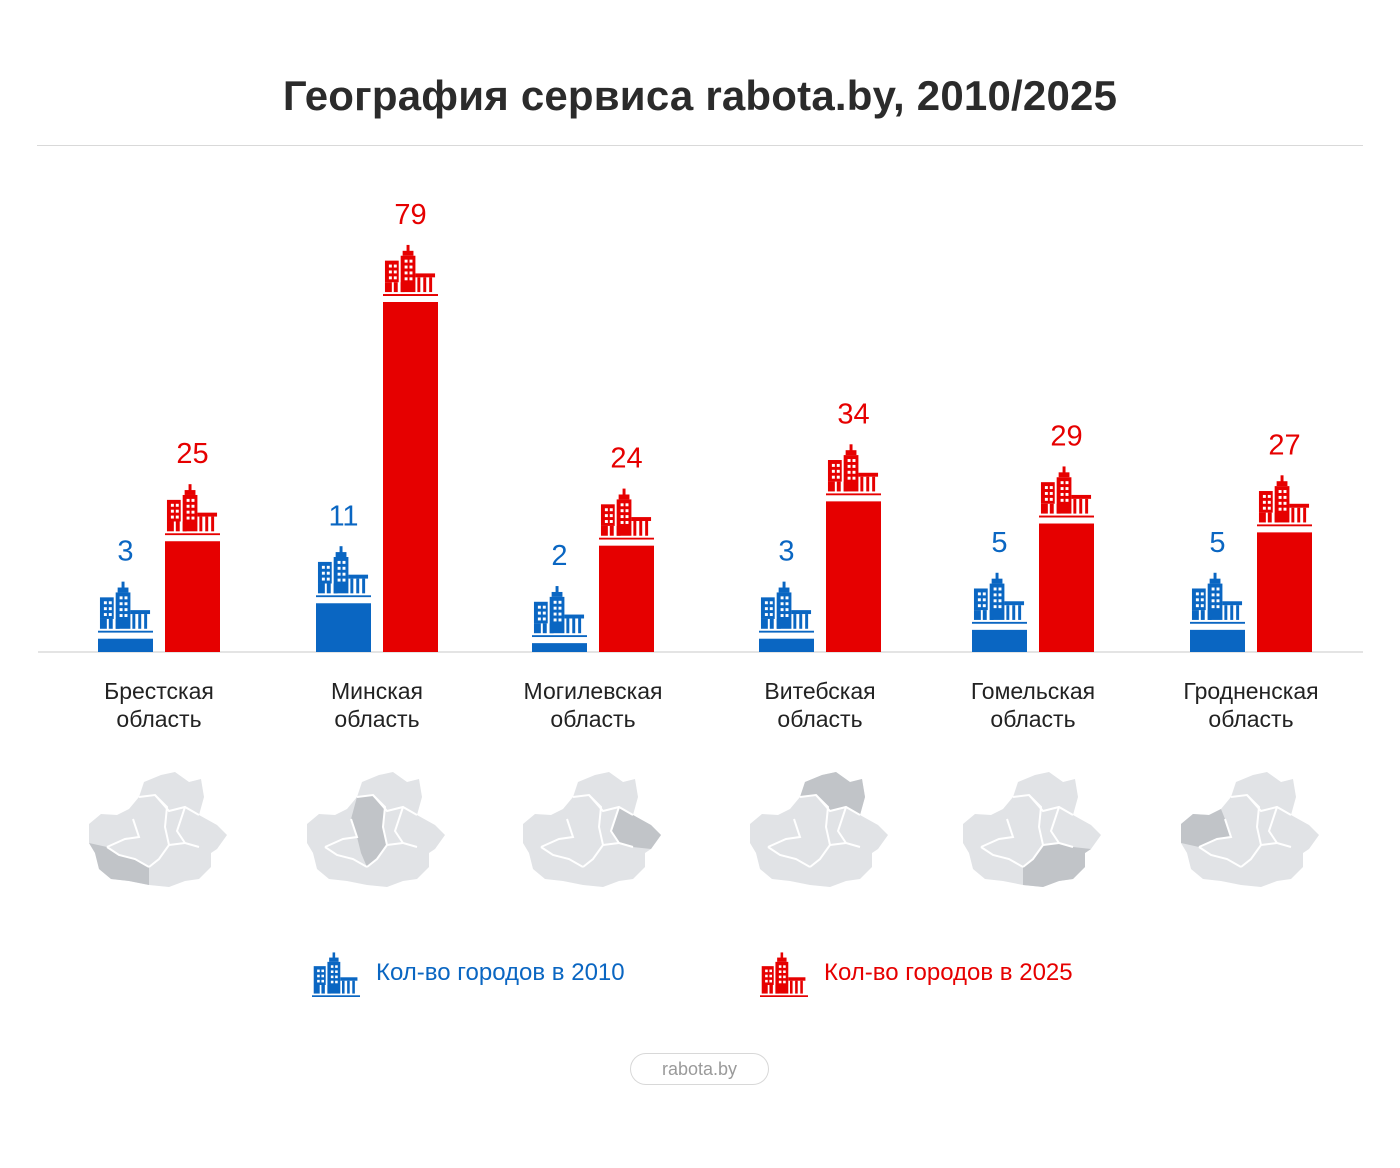 The image size is (1400, 1168). Describe the element at coordinates (593, 691) in the screenshot. I see `category-label: Могилевская` at that location.